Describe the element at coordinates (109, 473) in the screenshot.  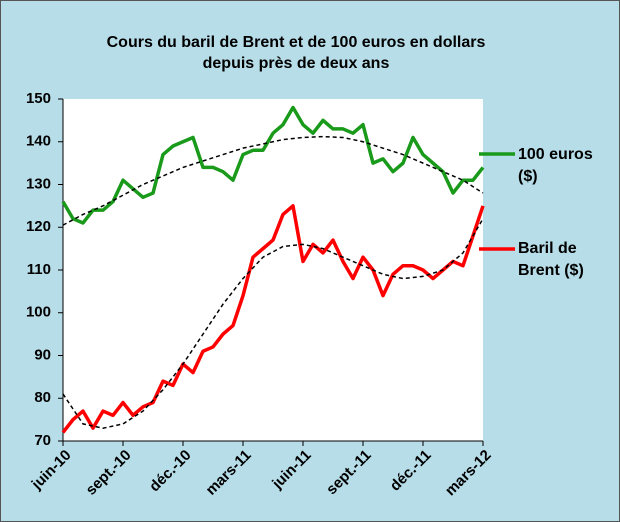
I see `x-tick-label: sept.-10` at that location.